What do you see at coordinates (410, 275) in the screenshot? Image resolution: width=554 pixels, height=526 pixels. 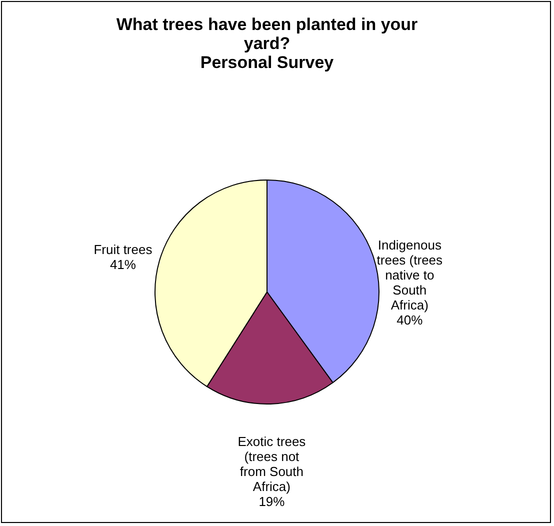 I see `slice-label: Indigenous trees (trees native to South Africa)` at bounding box center [410, 275].